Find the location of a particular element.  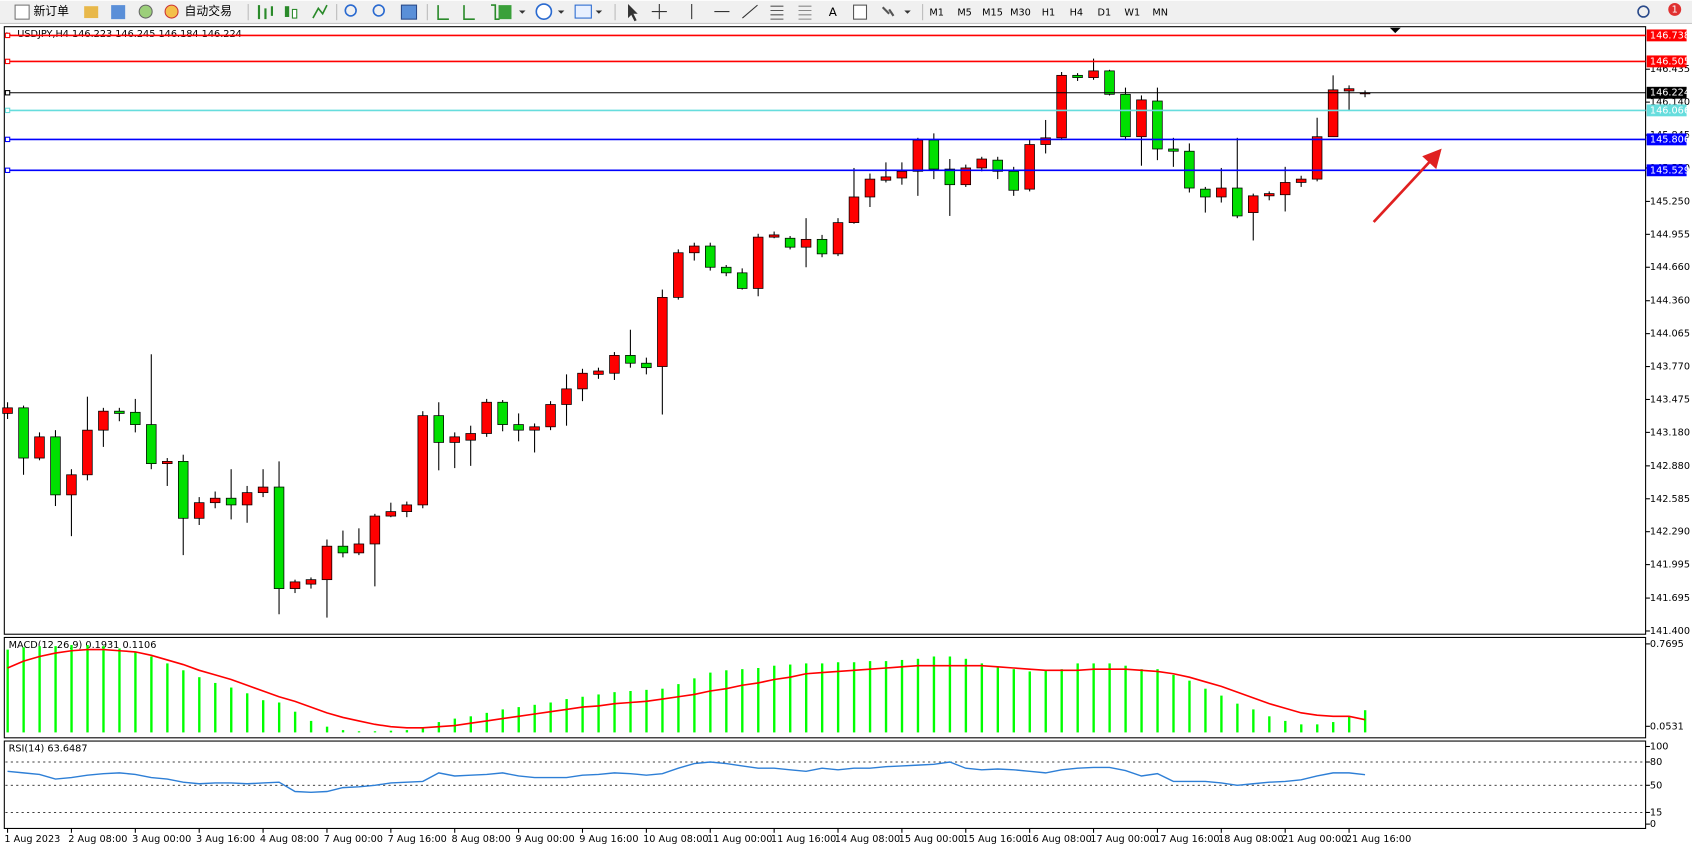

line-tools is located at coordinates (724, 12).